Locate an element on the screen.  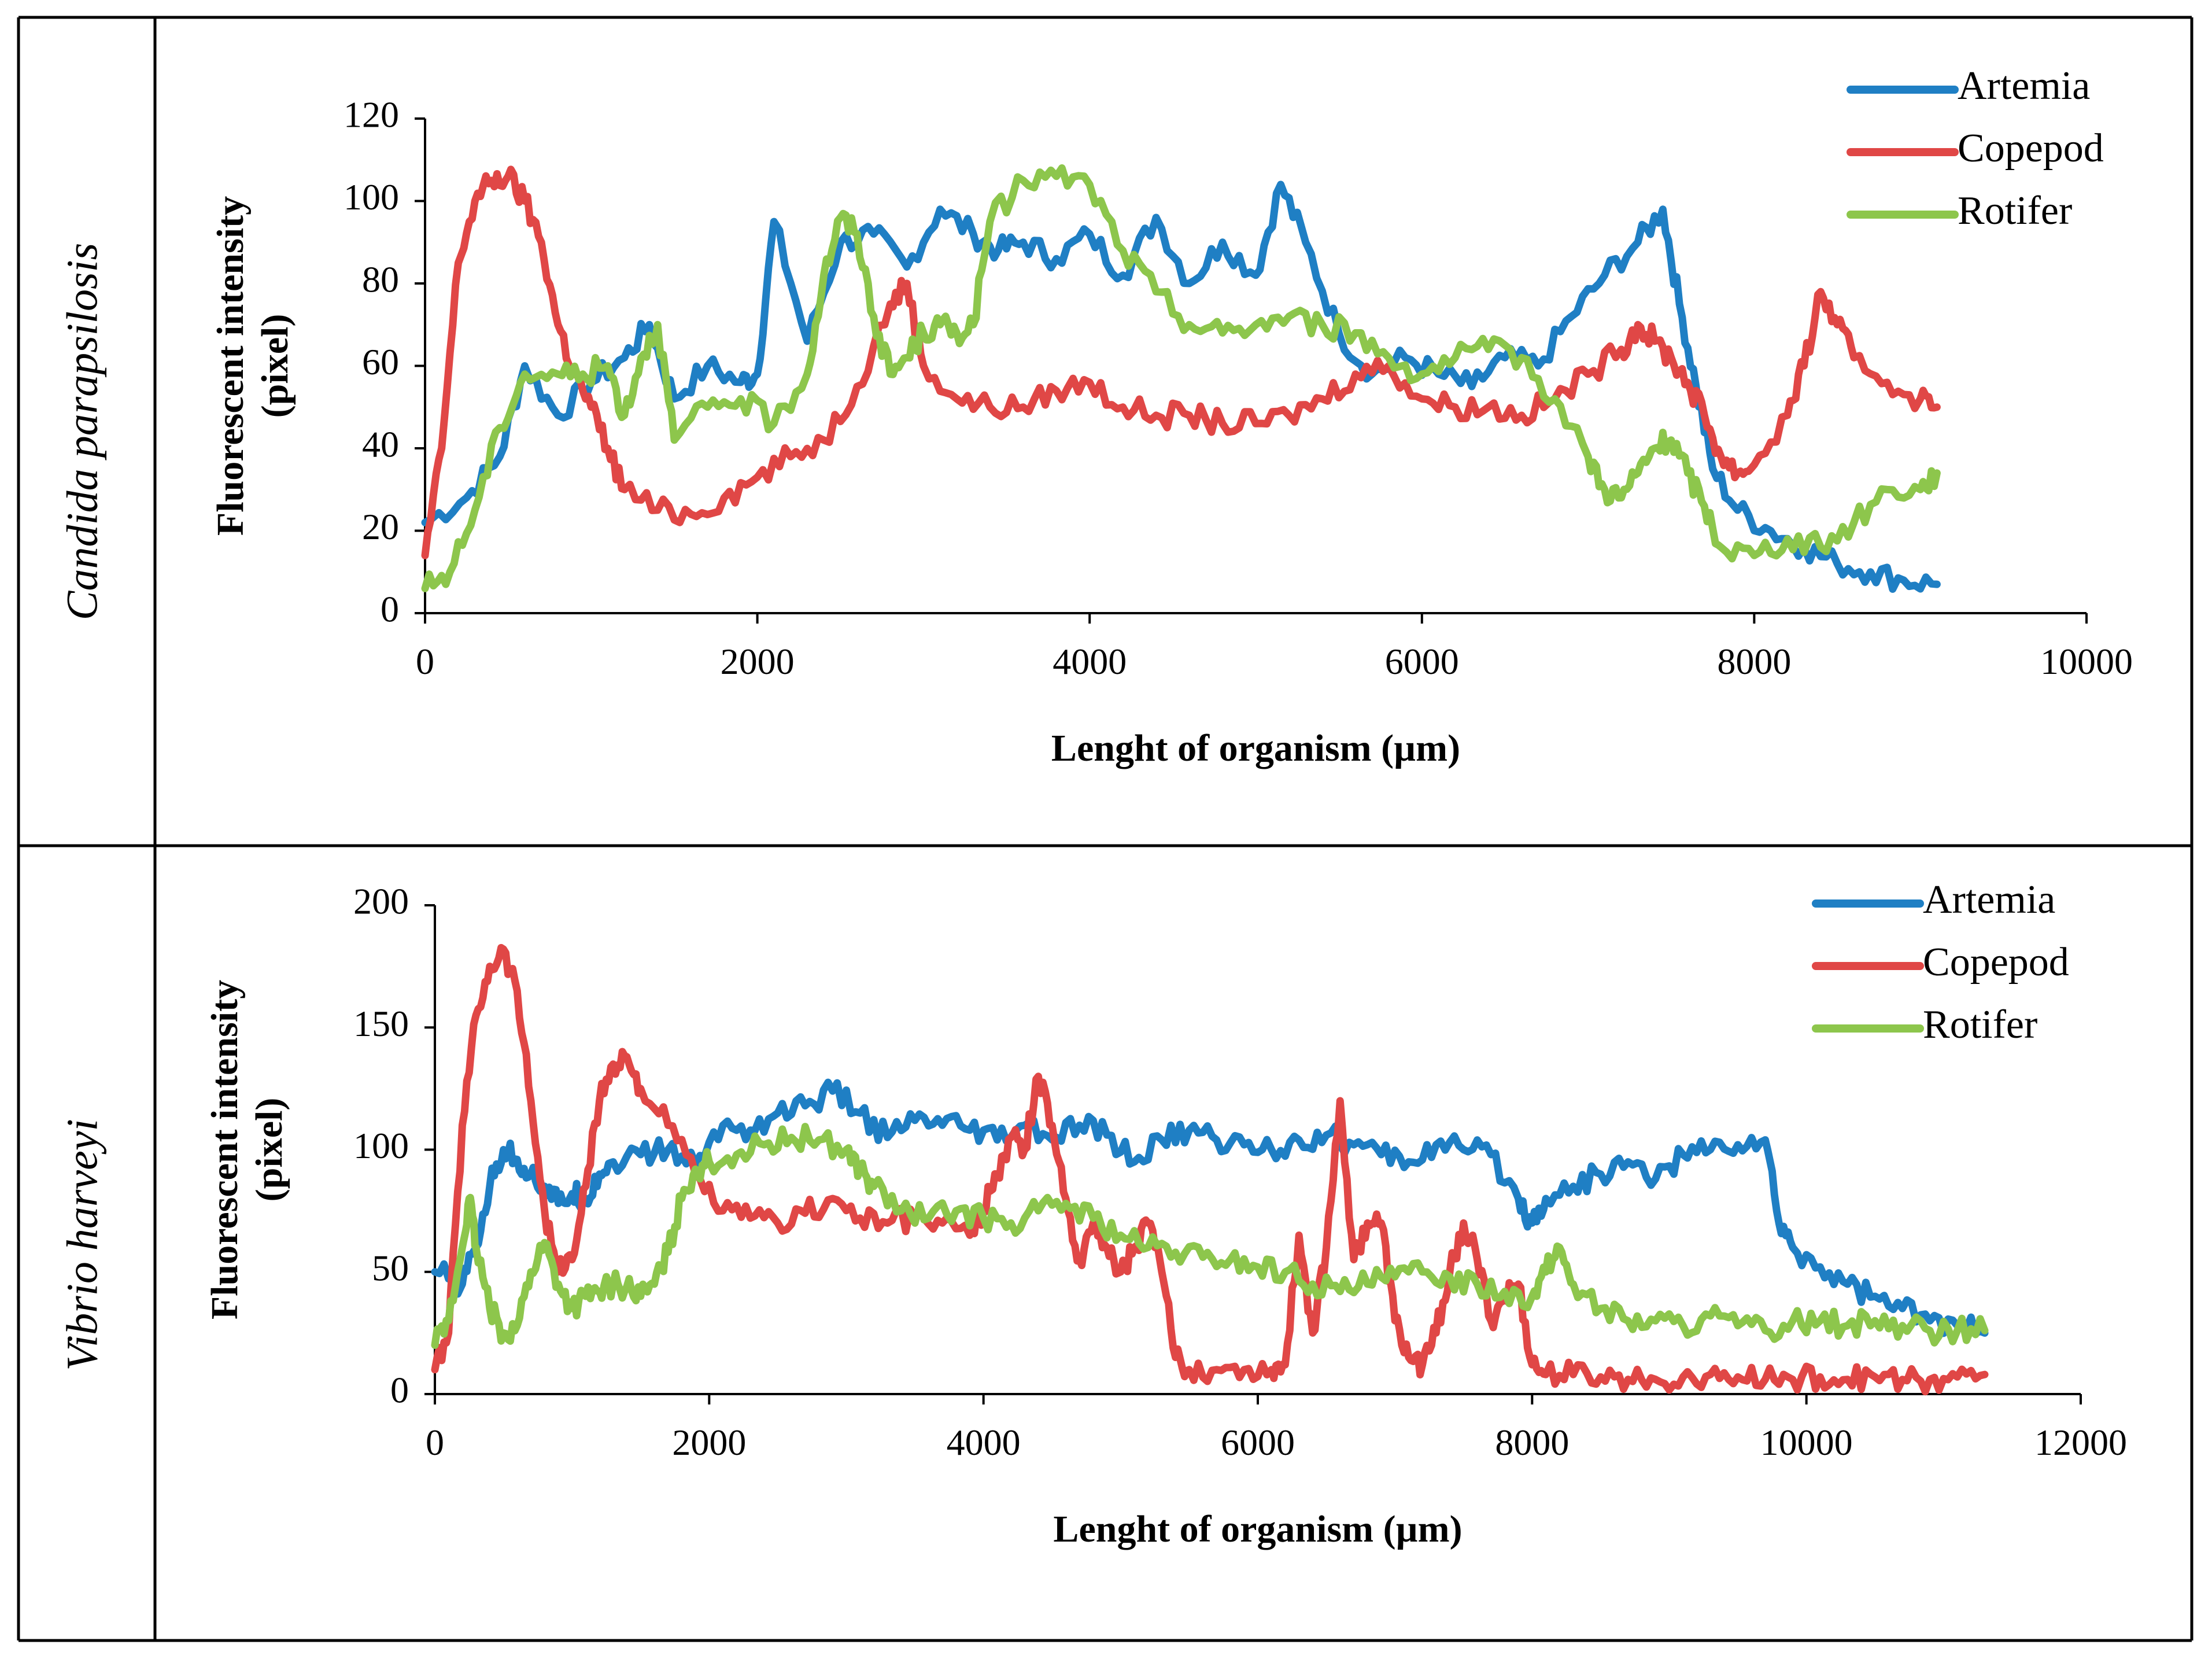
y-tick-label: 50 is located at coordinates (390, 1268).